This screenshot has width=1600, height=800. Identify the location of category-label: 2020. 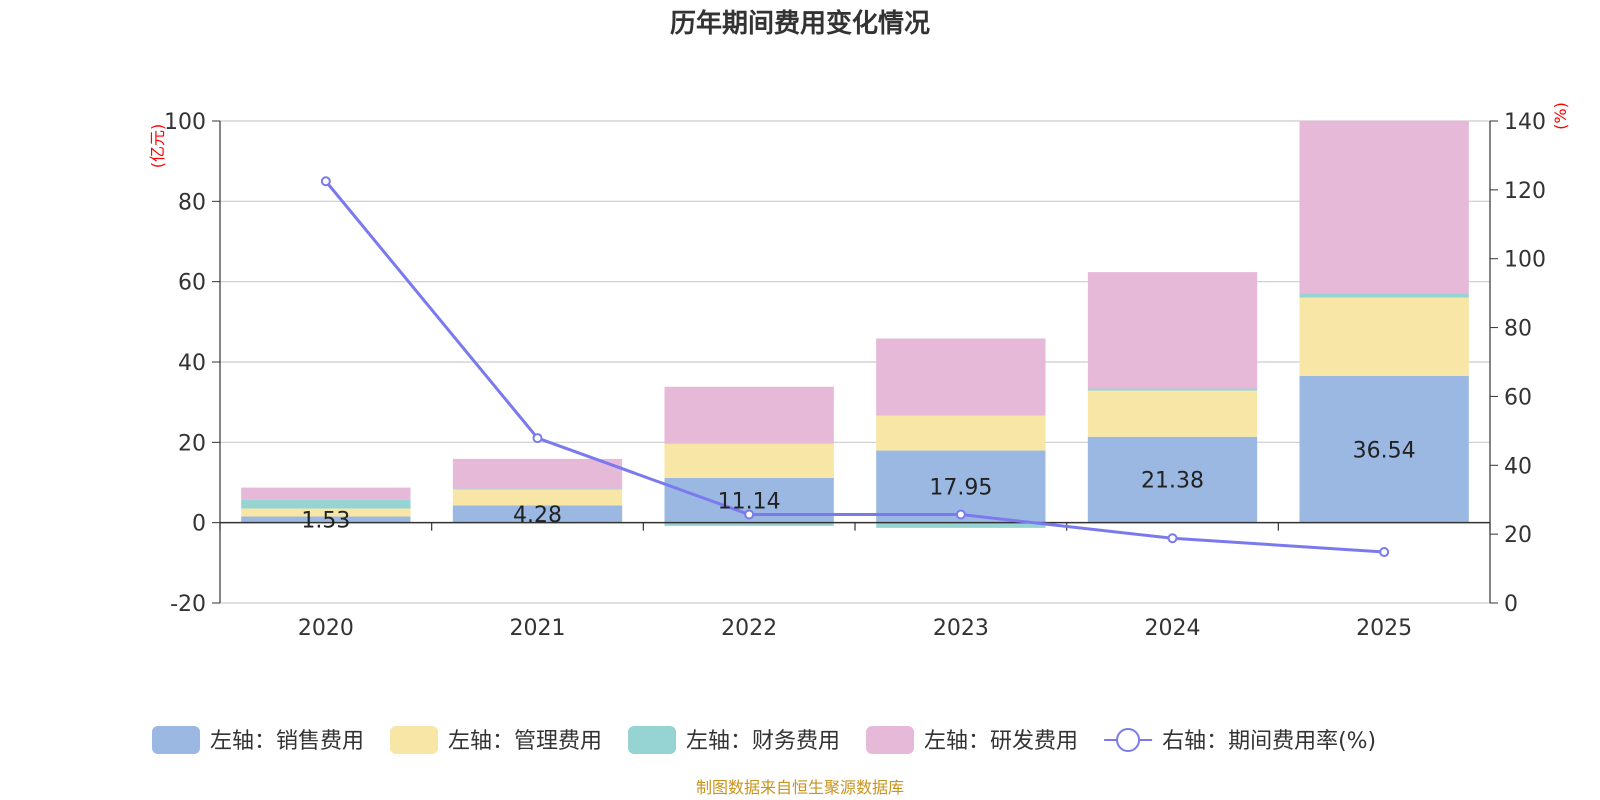
(326, 628).